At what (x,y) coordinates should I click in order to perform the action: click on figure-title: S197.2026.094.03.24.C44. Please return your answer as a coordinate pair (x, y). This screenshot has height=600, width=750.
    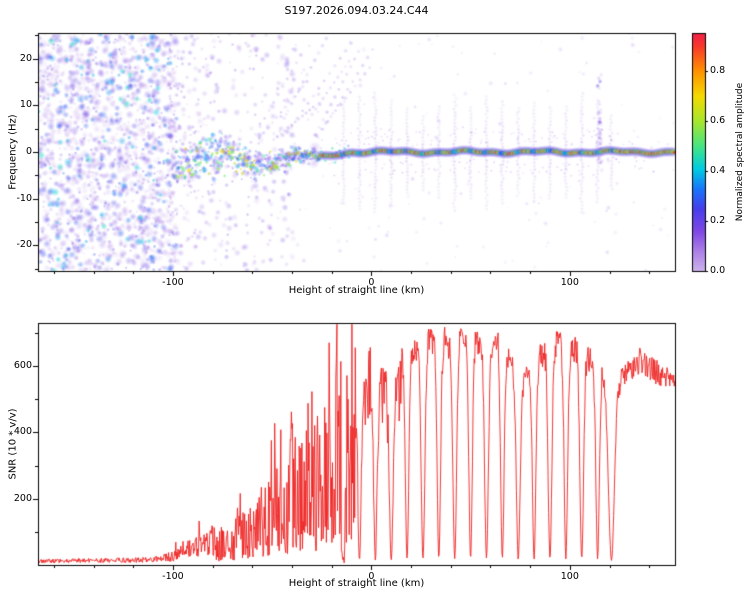
    Looking at the image, I should click on (356, 10).